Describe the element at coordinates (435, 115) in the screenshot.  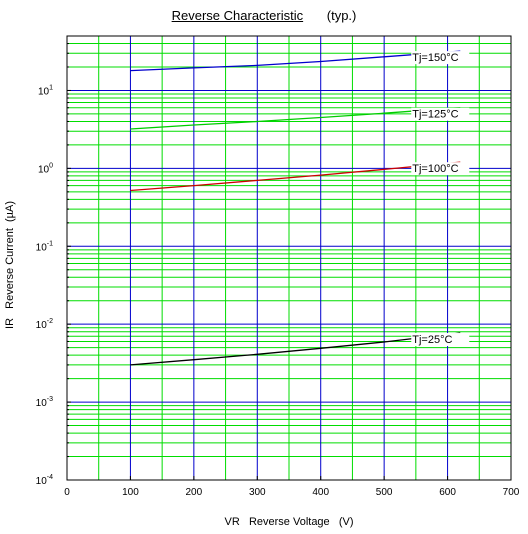
I see `curve-label-1: Tj=125°C` at that location.